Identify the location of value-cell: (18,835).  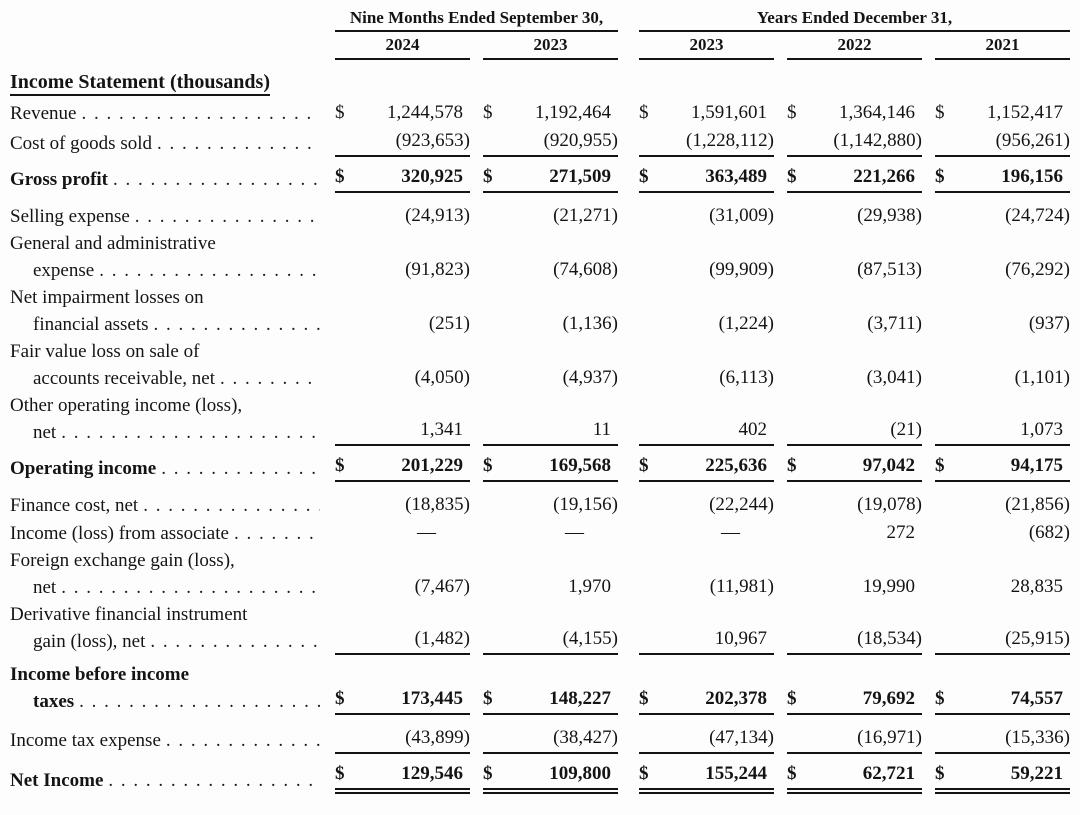
(402, 505).